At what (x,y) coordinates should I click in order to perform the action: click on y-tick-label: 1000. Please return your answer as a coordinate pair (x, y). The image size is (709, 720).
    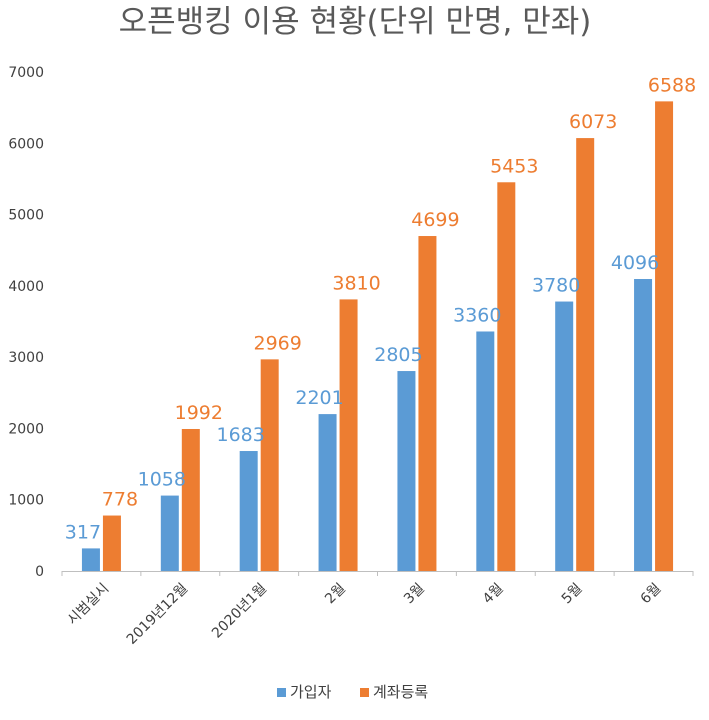
    Looking at the image, I should click on (26, 501).